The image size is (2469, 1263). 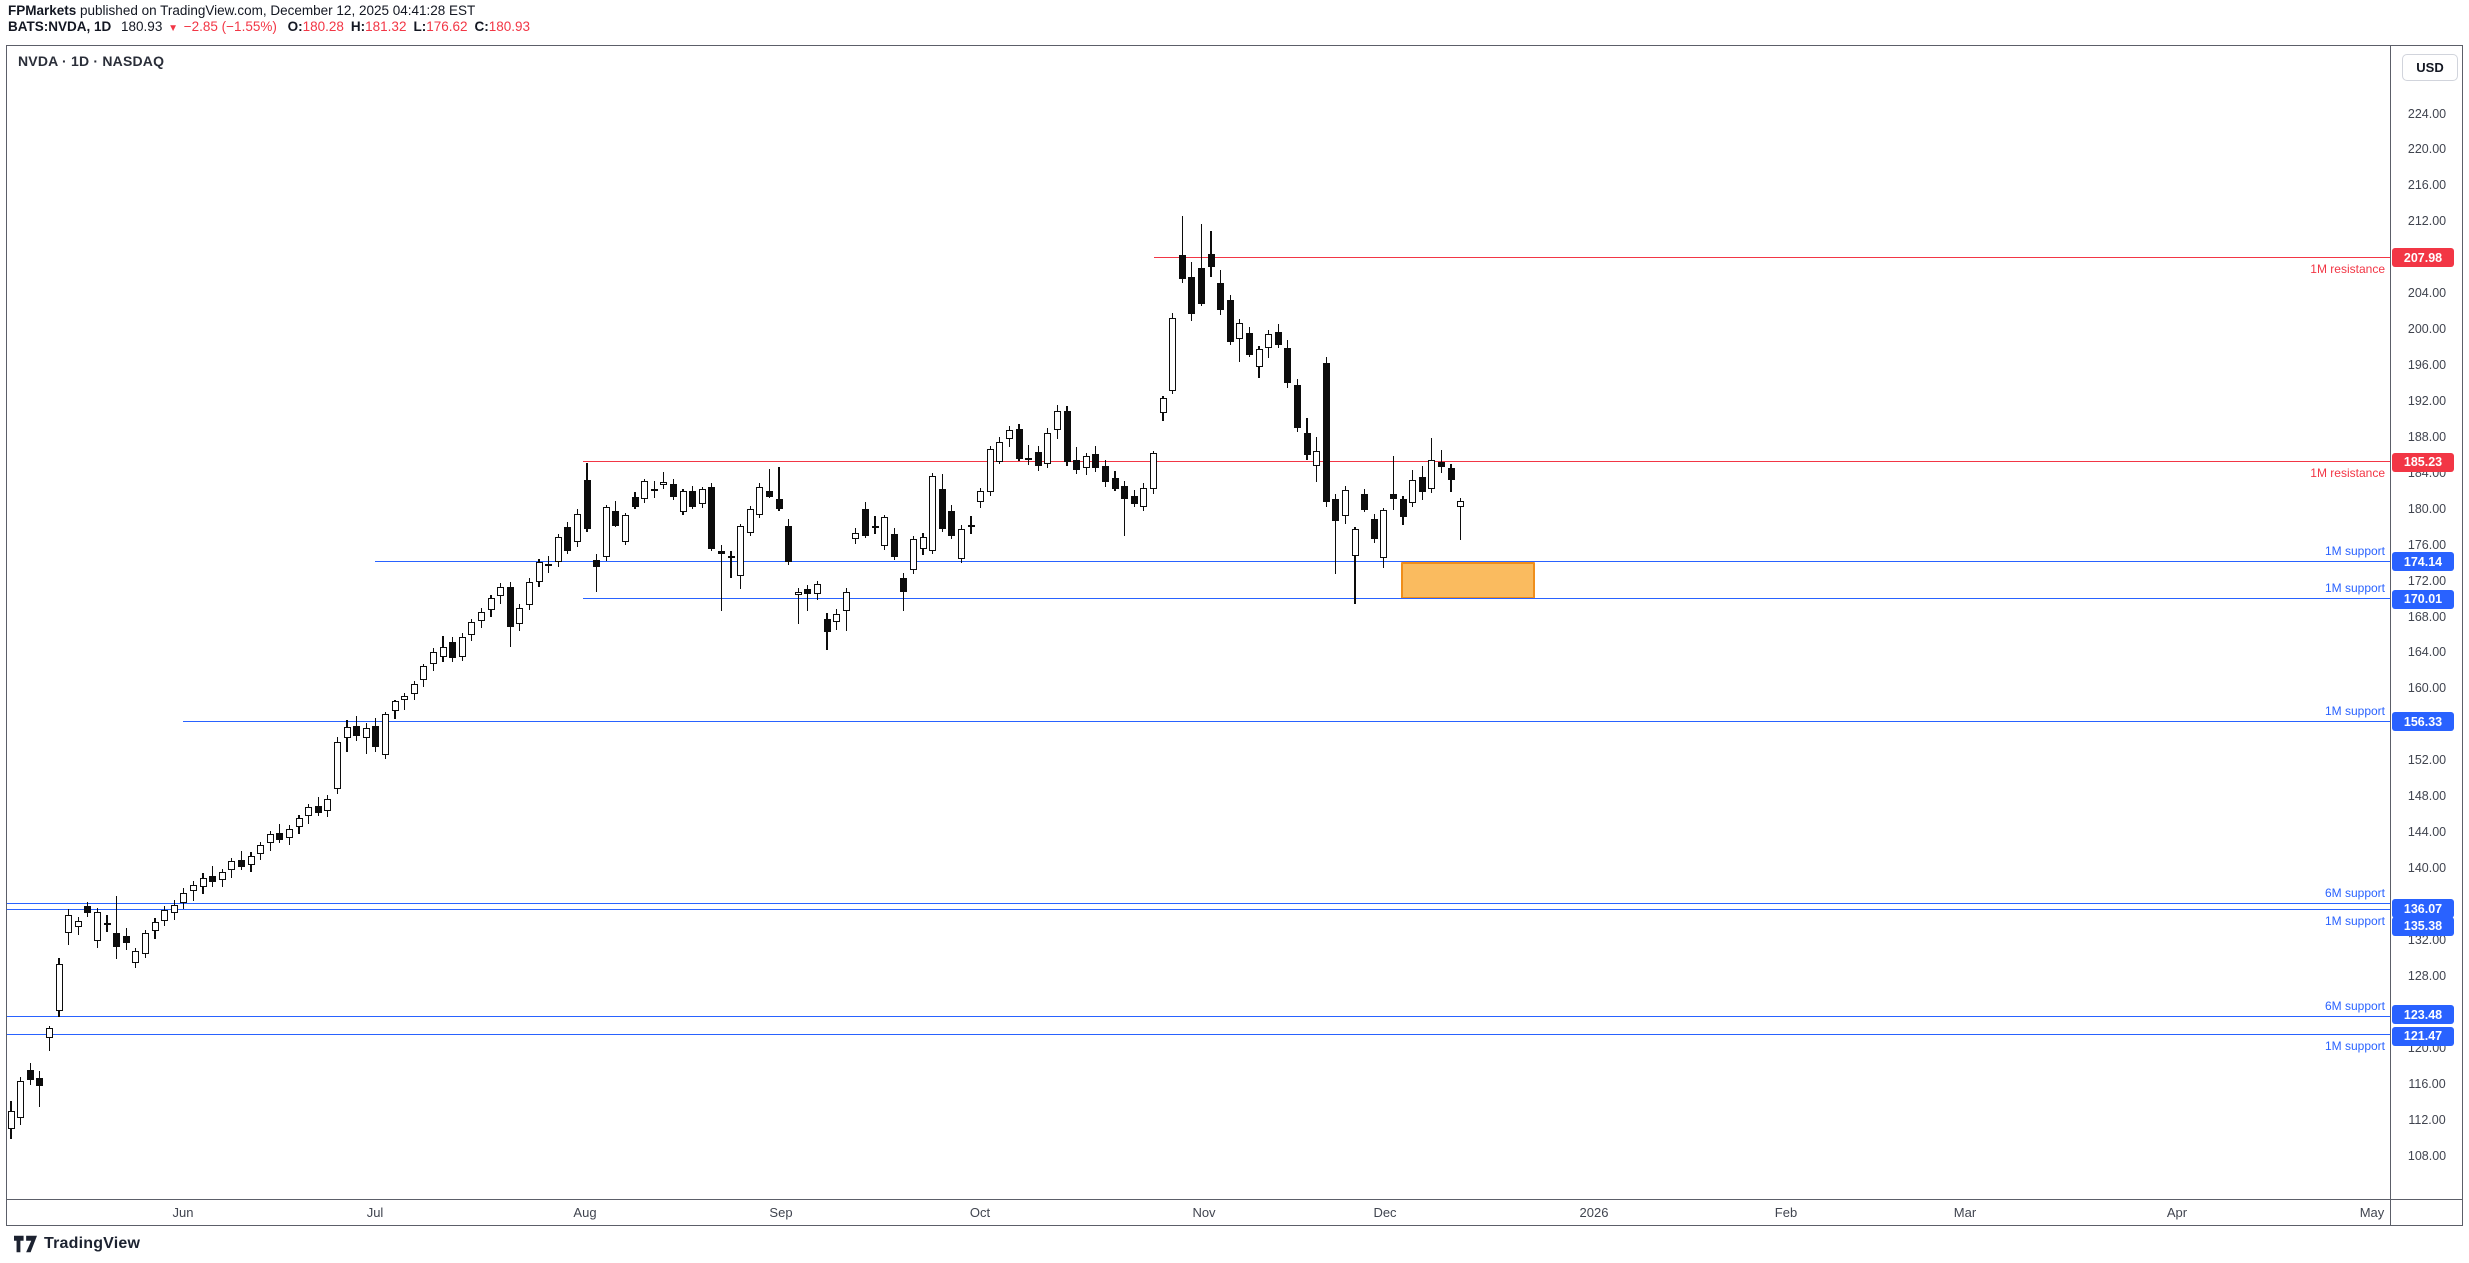 I want to click on time-axis-label: Jul, so click(x=375, y=1212).